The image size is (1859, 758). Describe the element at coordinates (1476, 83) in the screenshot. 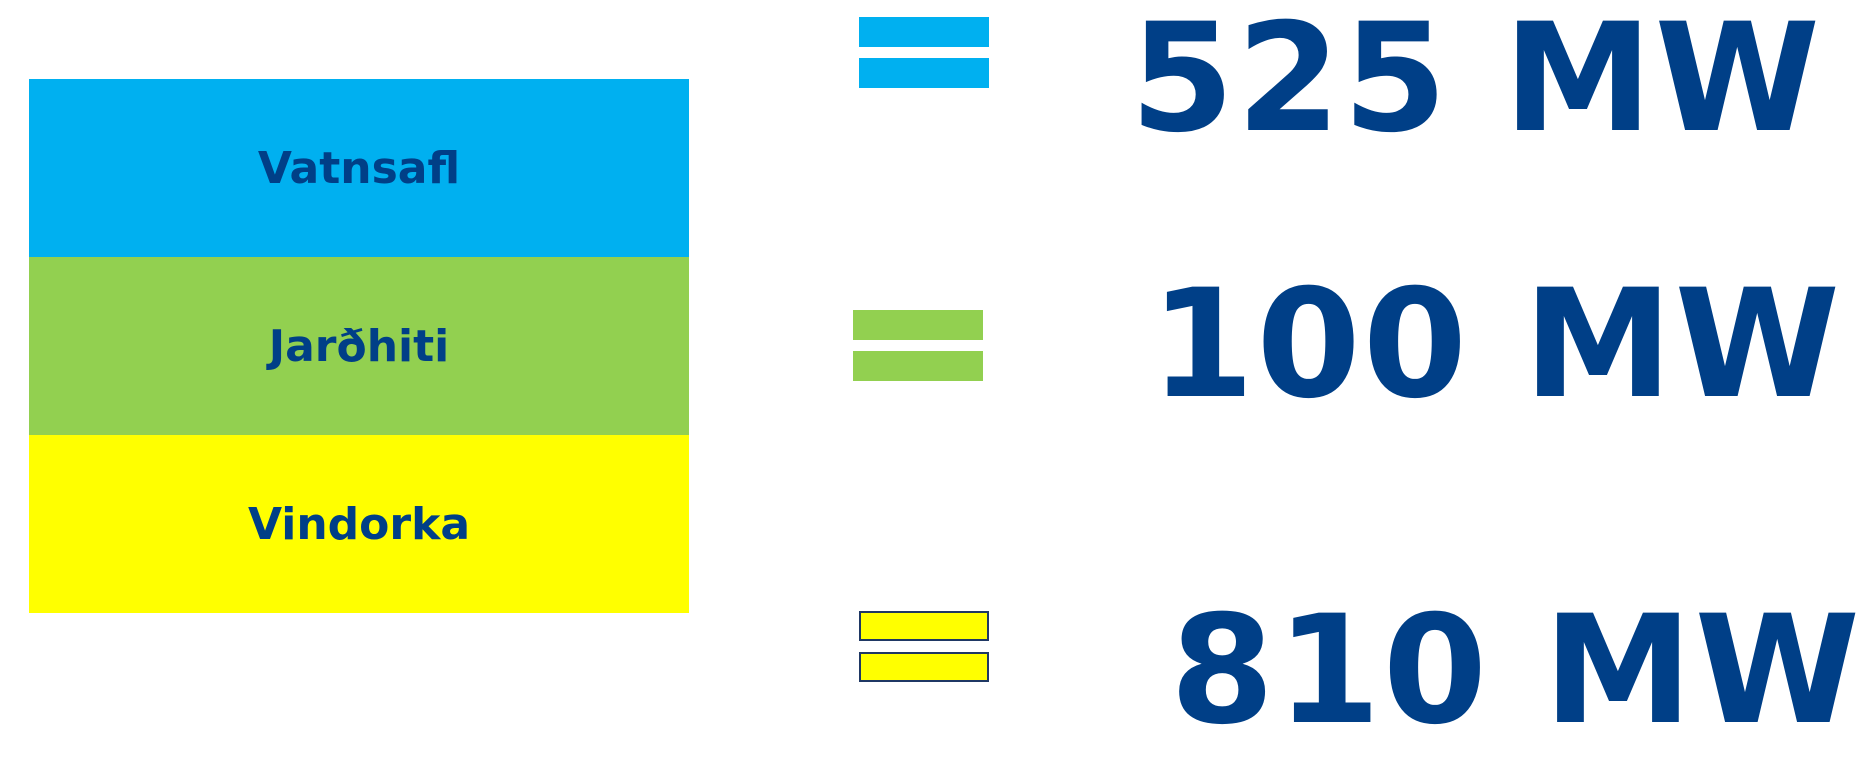

I see `hydro-capacity-value: 525 MW` at that location.